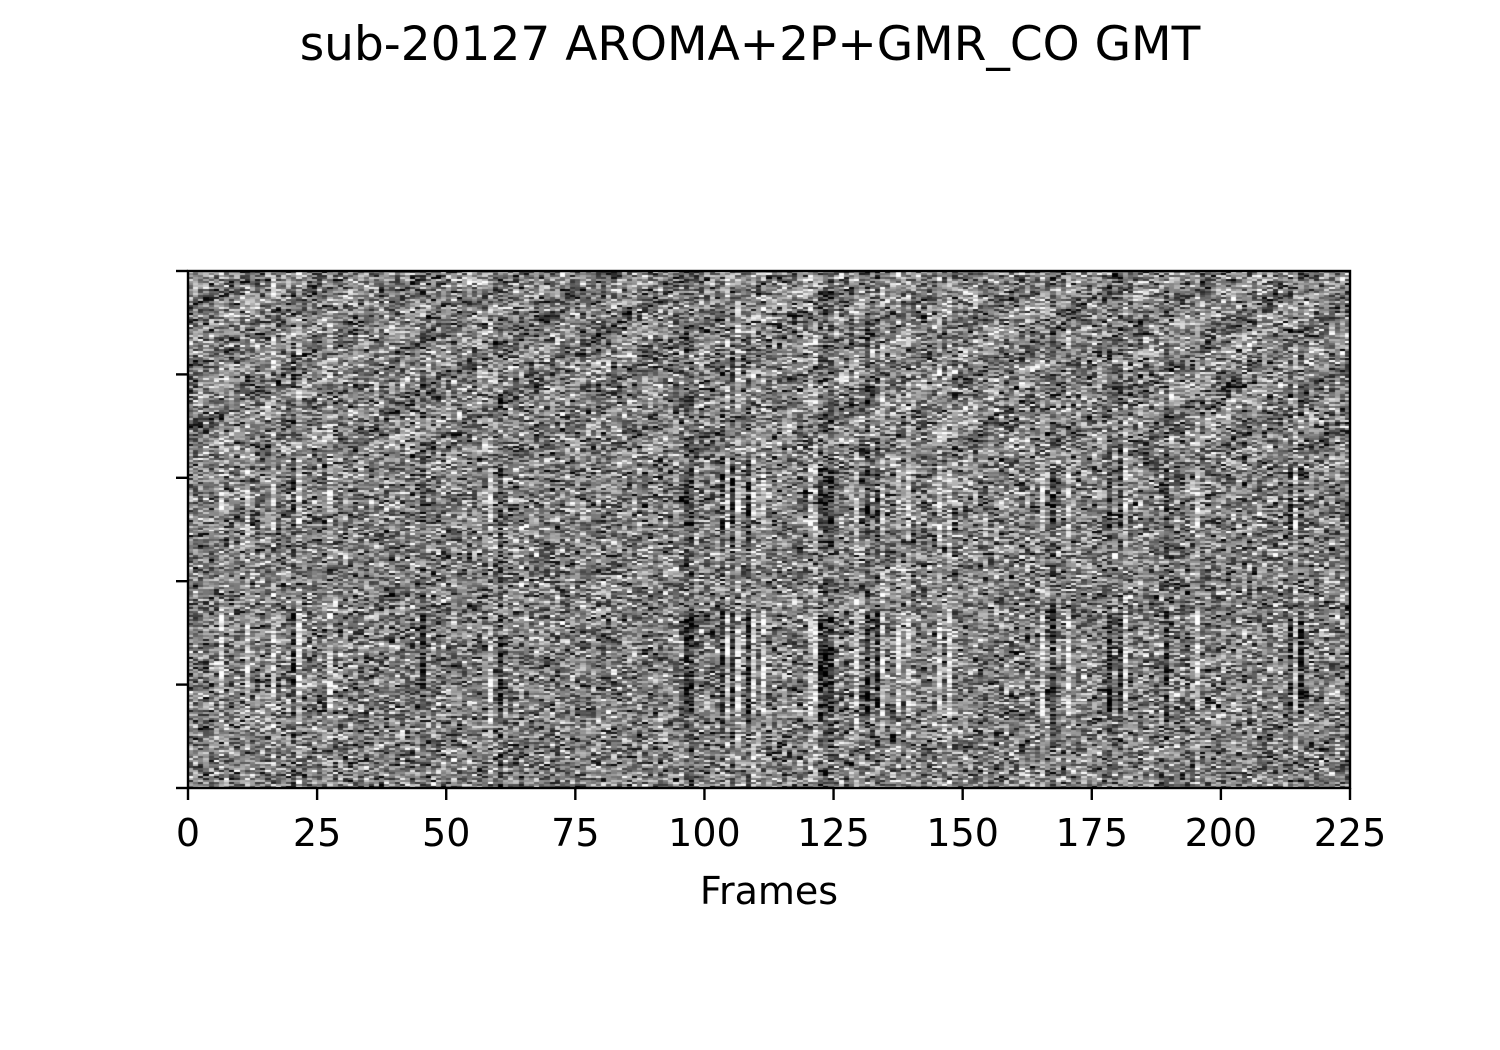  Describe the element at coordinates (317, 833) in the screenshot. I see `x-tick-label: 25` at that location.